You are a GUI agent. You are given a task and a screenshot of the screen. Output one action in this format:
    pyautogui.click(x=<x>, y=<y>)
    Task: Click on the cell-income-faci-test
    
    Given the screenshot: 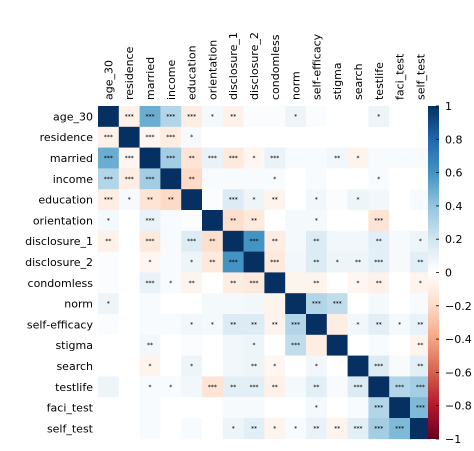 What is the action you would take?
    pyautogui.click(x=400, y=179)
    